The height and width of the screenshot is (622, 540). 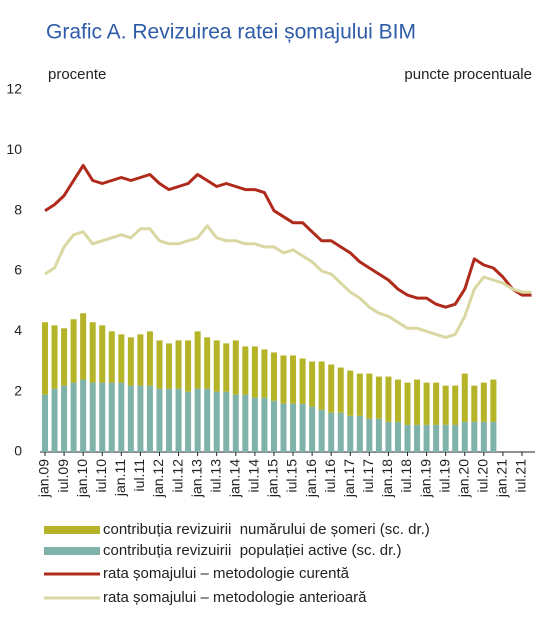 What do you see at coordinates (215, 476) in the screenshot?
I see `x-tick-label: iul.13` at bounding box center [215, 476].